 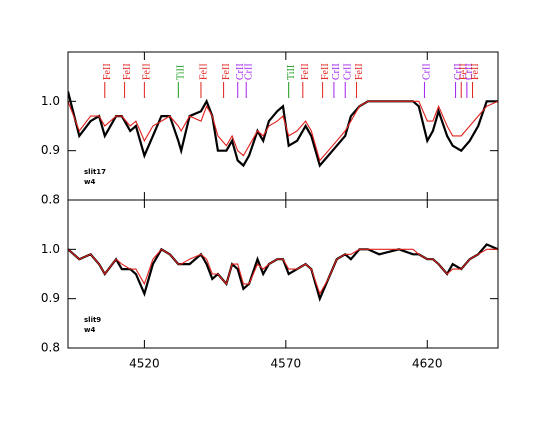 I want to click on x-tick-label: 4620, so click(x=427, y=364).